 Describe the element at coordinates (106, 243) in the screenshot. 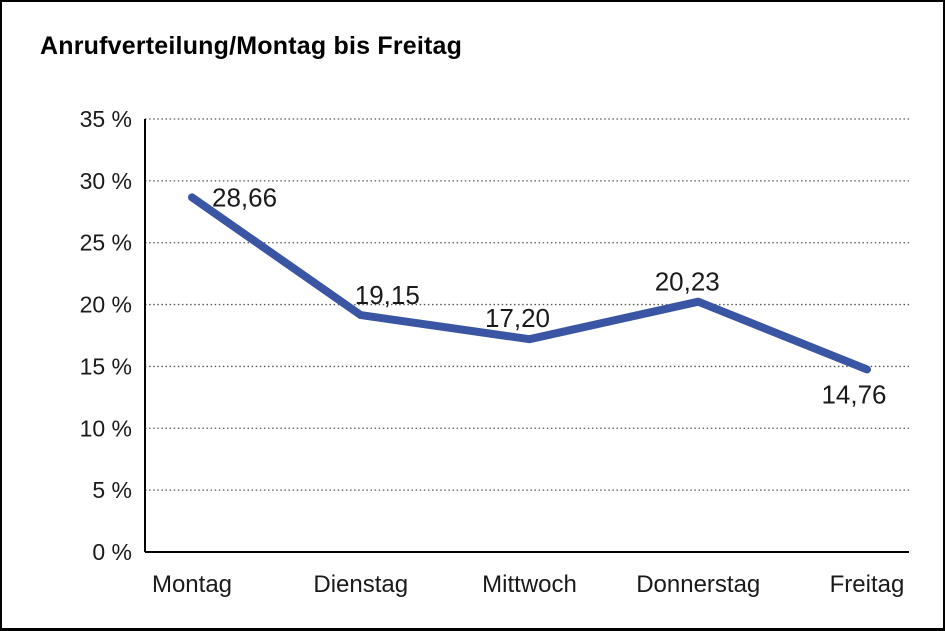

I see `y-tick-label: 25 %` at that location.